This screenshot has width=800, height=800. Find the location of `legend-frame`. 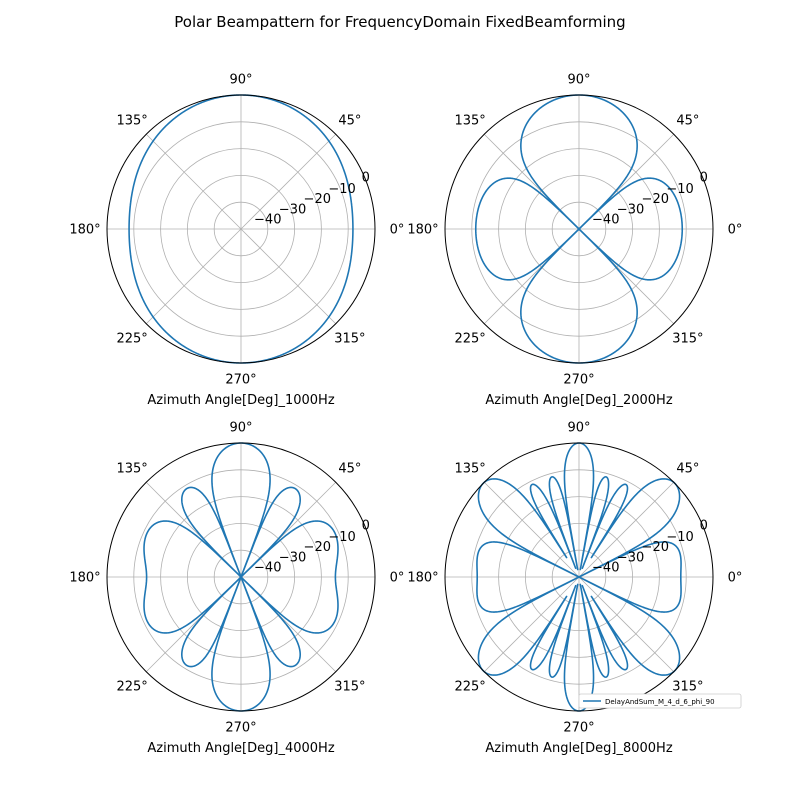

legend-frame is located at coordinates (660, 701).